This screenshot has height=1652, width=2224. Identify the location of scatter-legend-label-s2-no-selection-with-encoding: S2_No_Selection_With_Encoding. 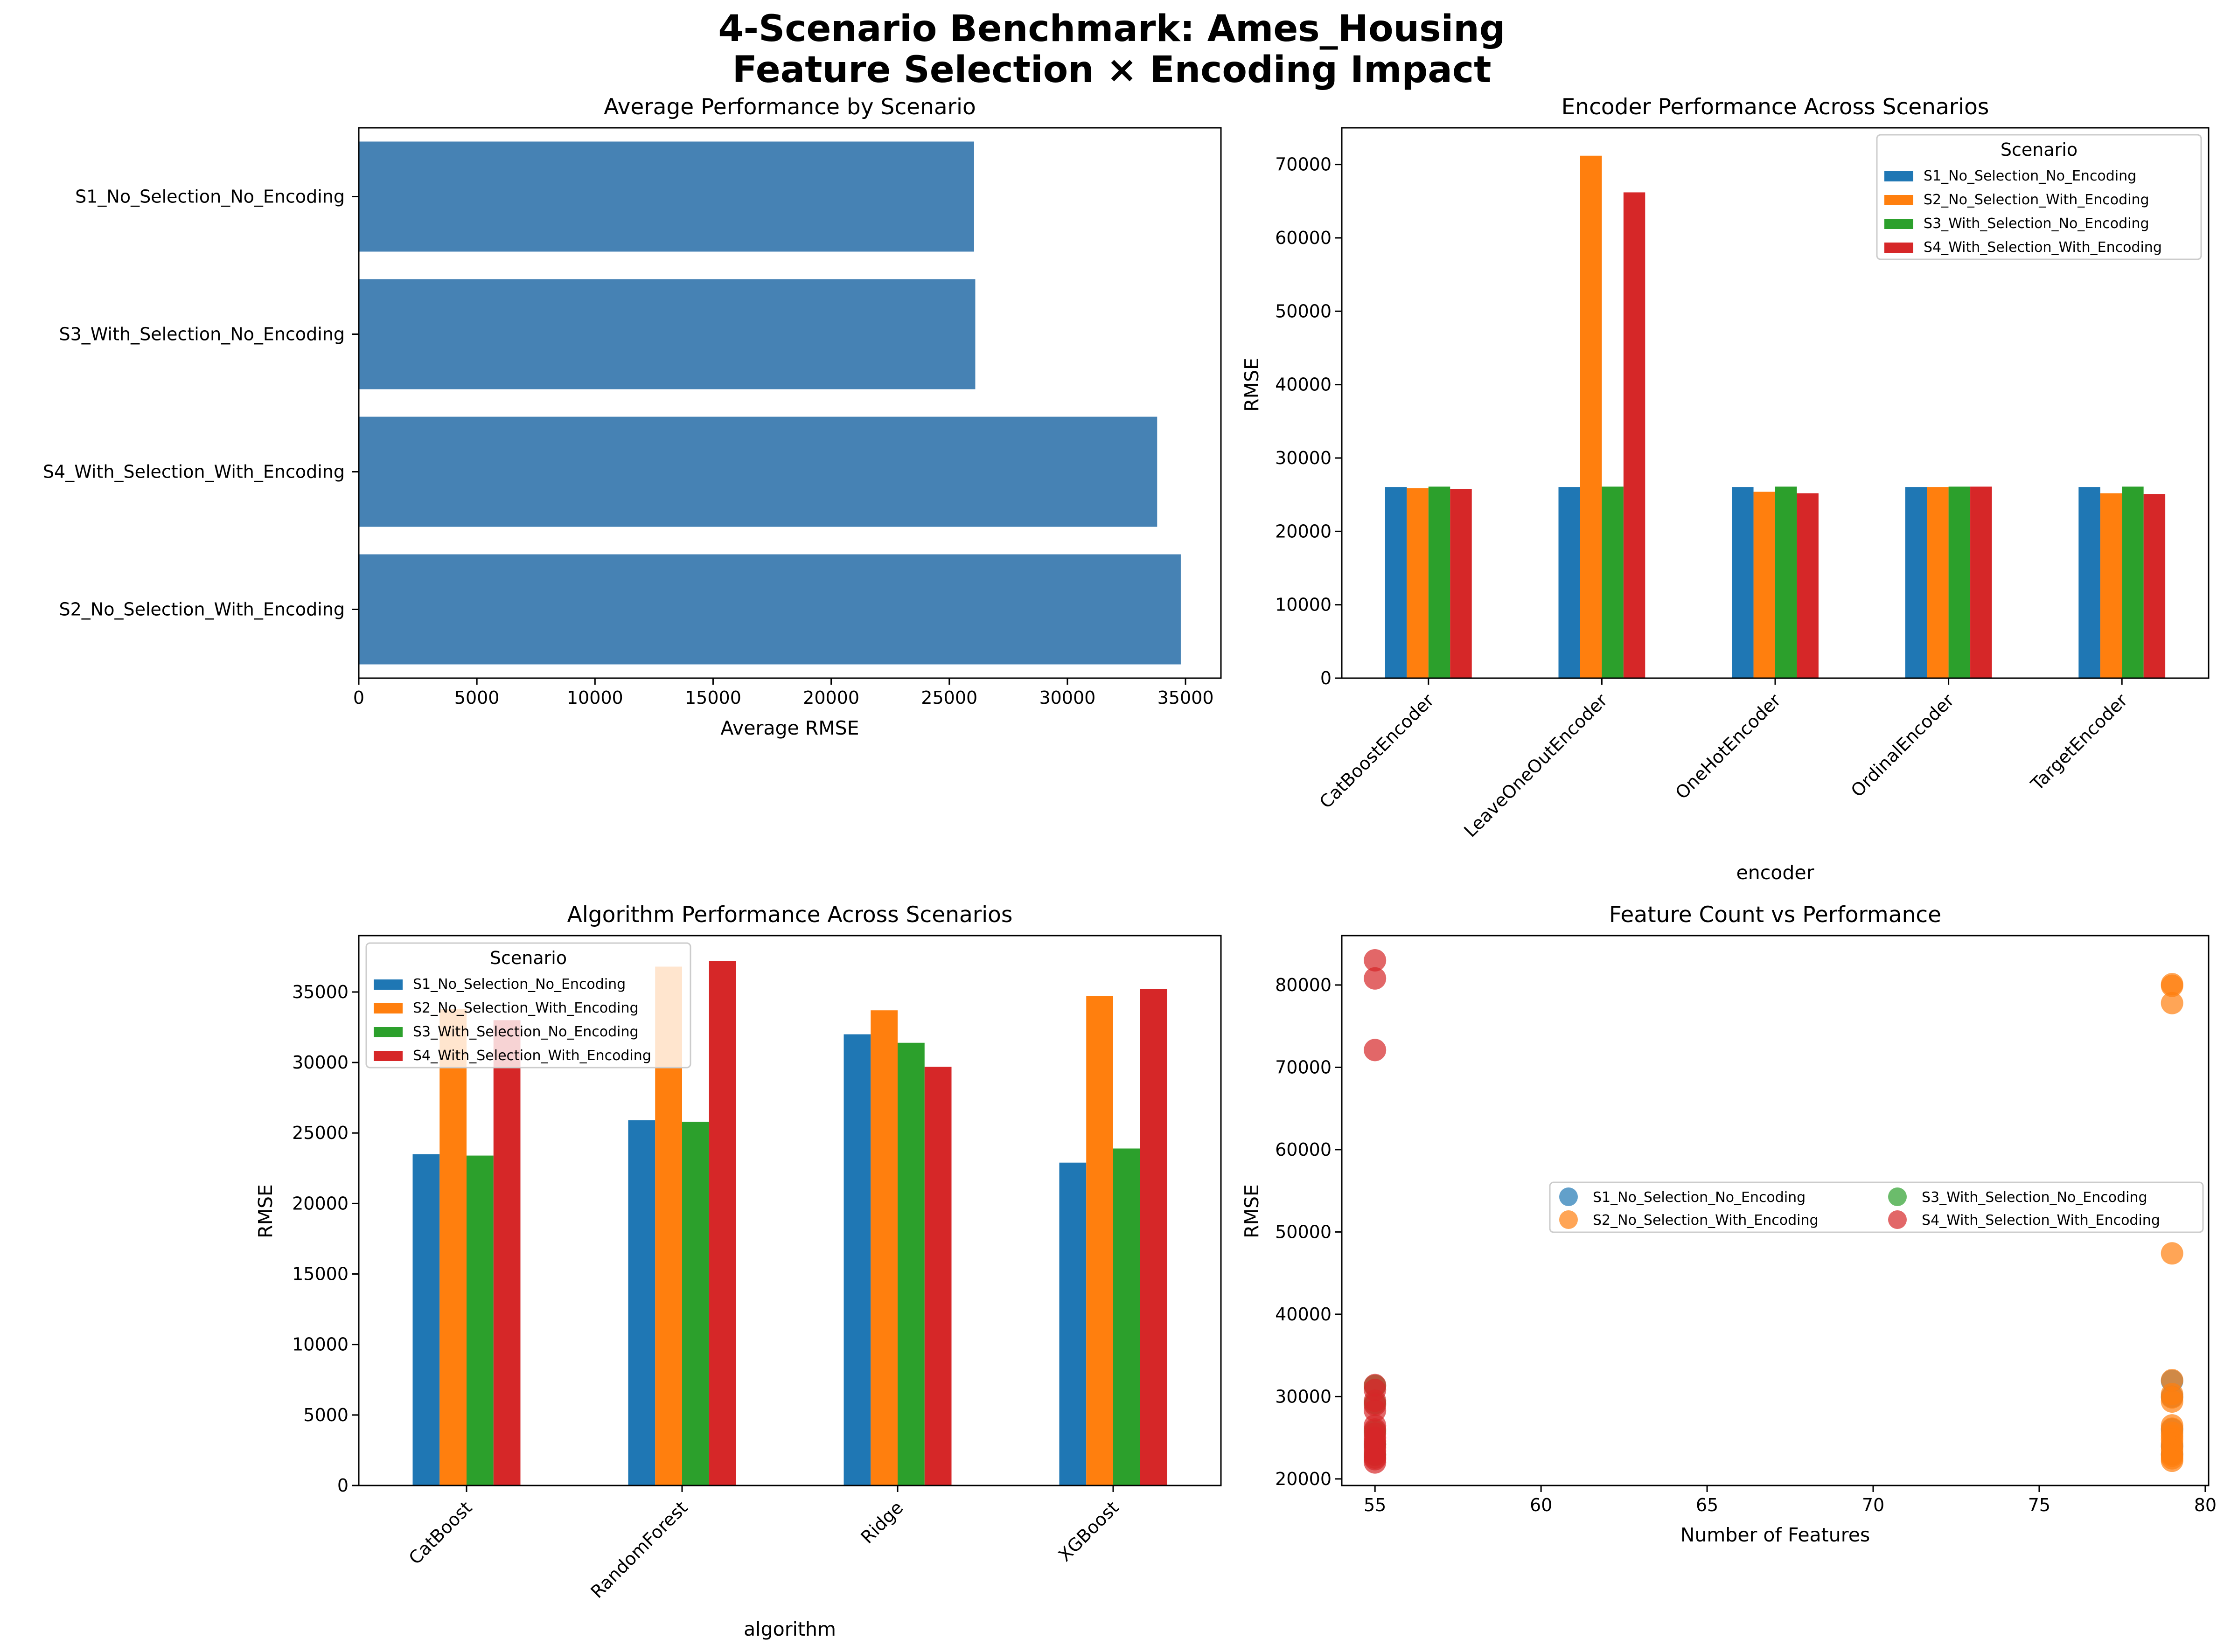
(1706, 1220).